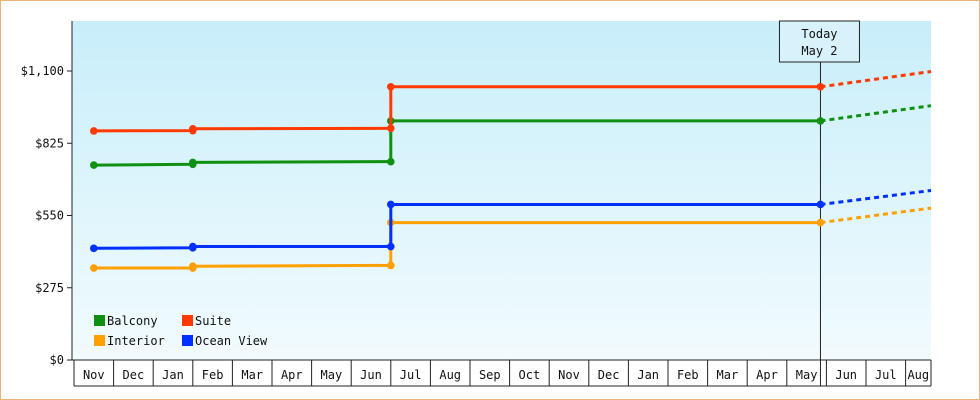  Describe the element at coordinates (231, 341) in the screenshot. I see `legend-label: Ocean View` at that location.